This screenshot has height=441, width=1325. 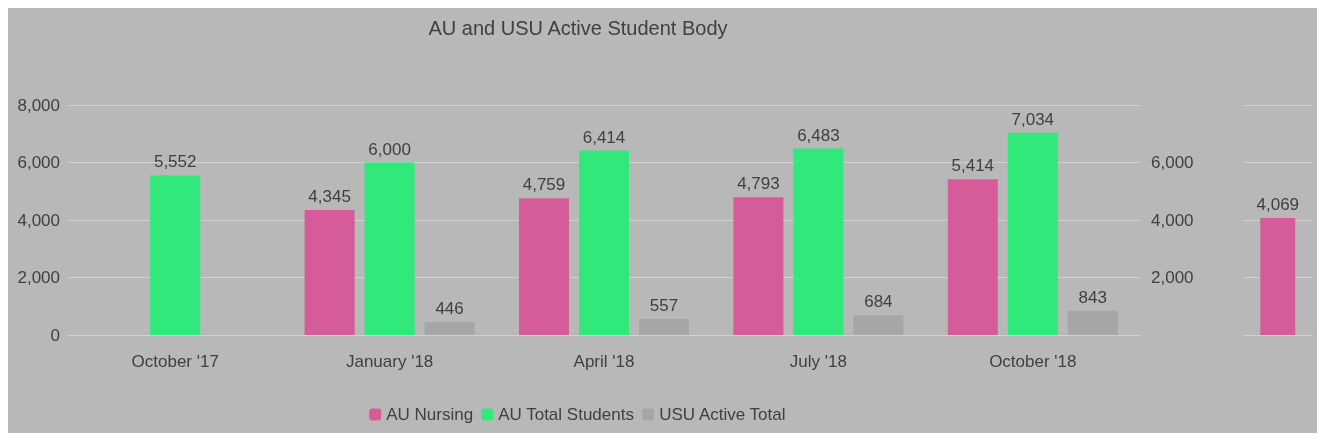 What do you see at coordinates (578, 28) in the screenshot?
I see `chart-title: AU and USU Active Student Body` at bounding box center [578, 28].